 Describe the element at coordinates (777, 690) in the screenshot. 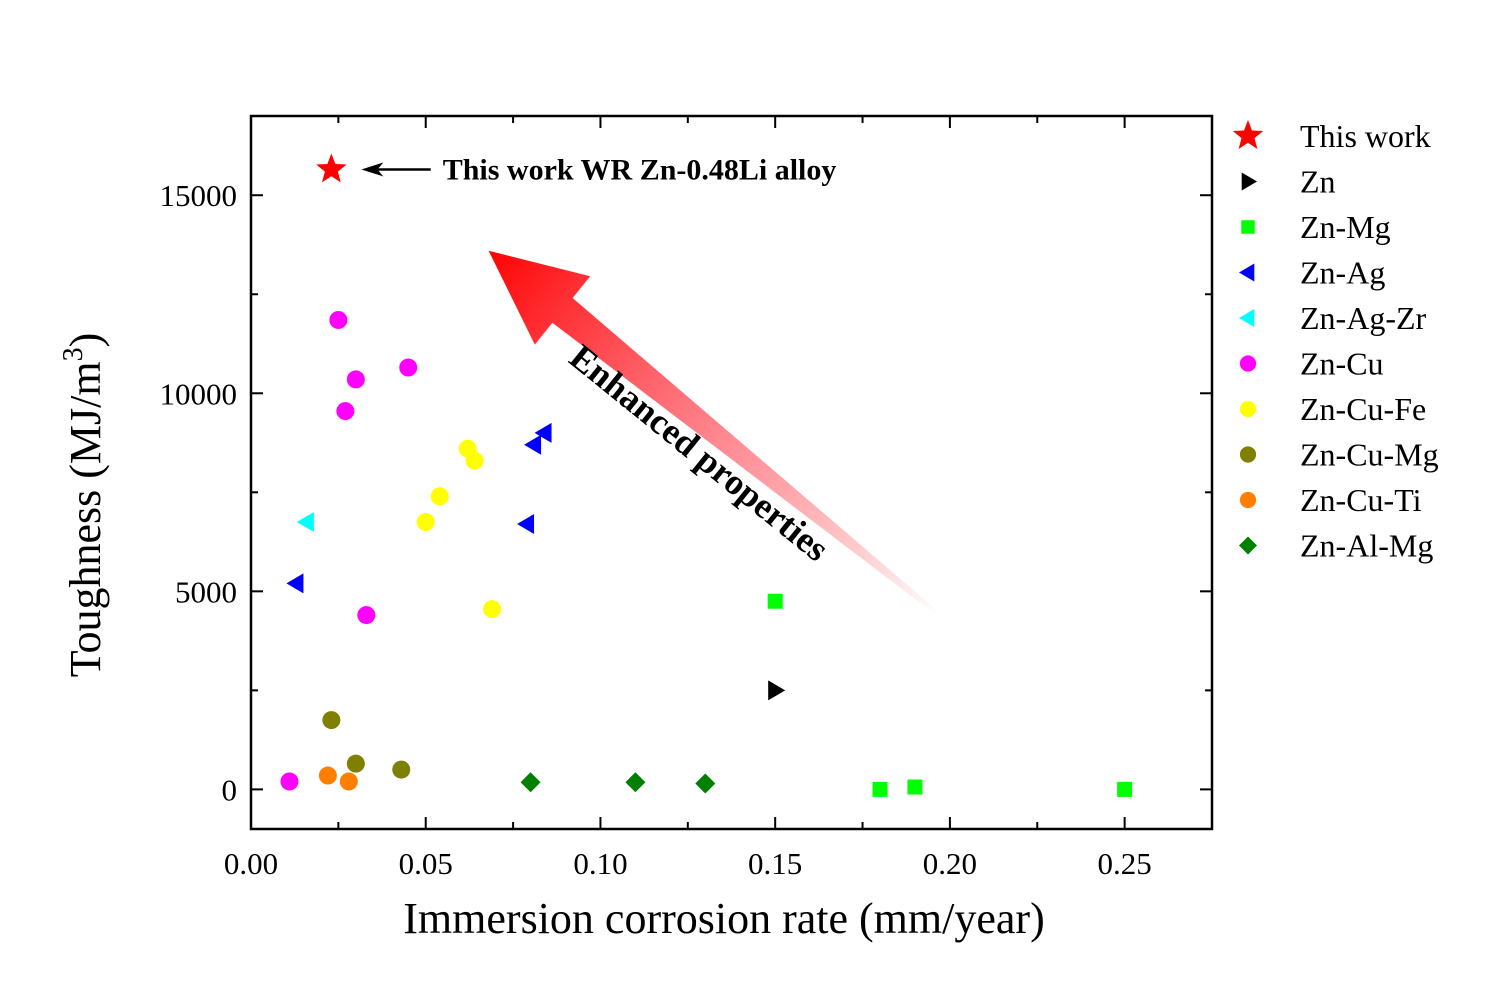

I see `point-zn` at that location.